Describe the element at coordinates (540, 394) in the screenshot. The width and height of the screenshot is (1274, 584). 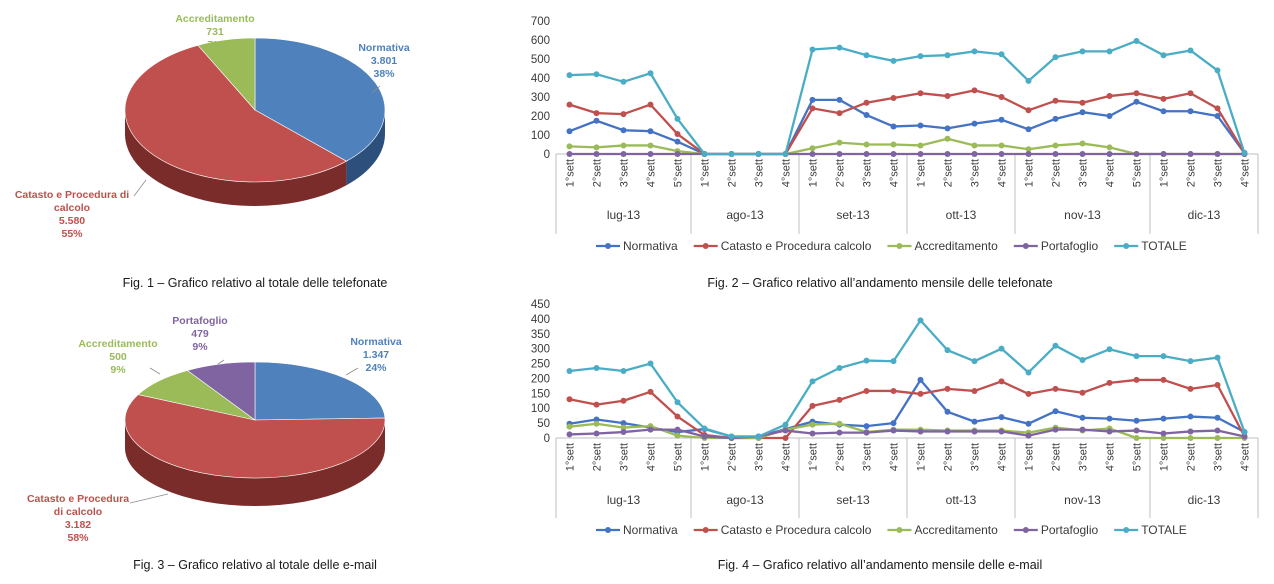
I see `fig4-ytick-150: 150` at that location.